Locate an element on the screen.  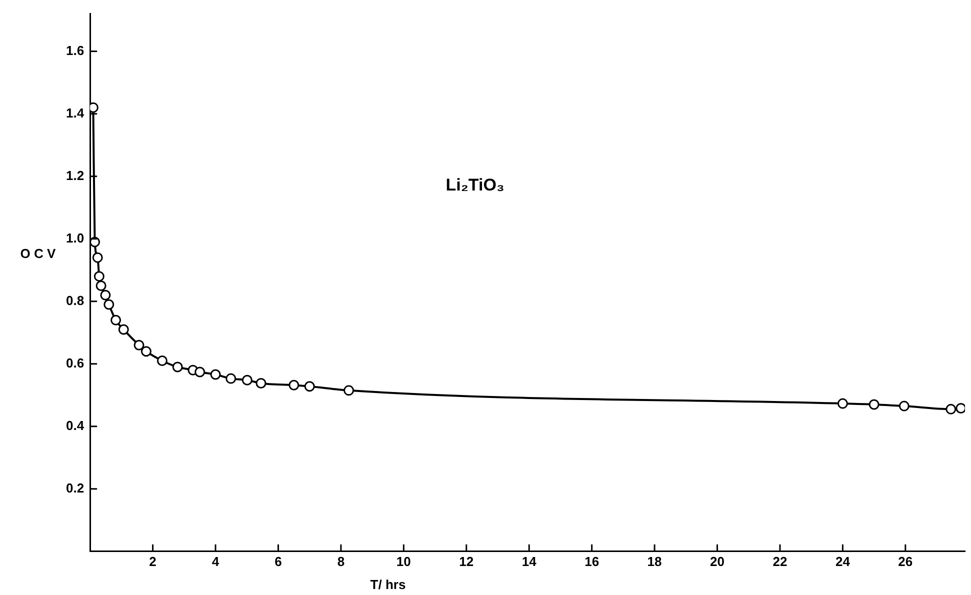
x-axis-title: T/ hrs is located at coordinates (388, 584).